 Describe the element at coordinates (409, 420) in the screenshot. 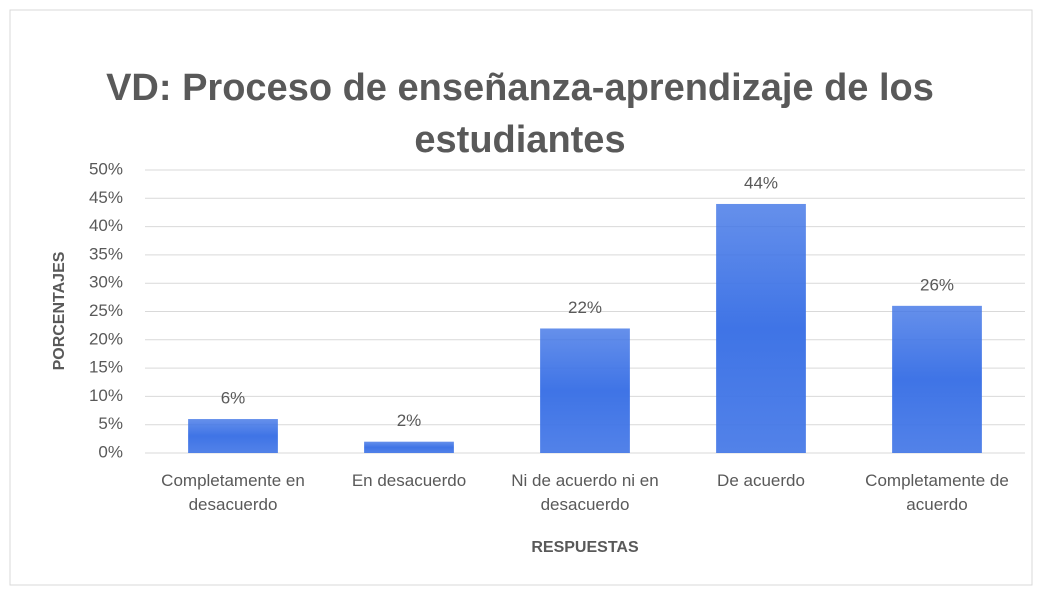

I see `data-label: 2%` at that location.